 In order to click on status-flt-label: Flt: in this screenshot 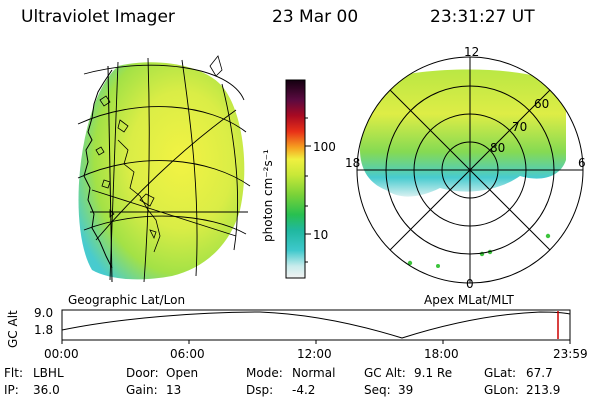, I will do `click(13, 373)`.